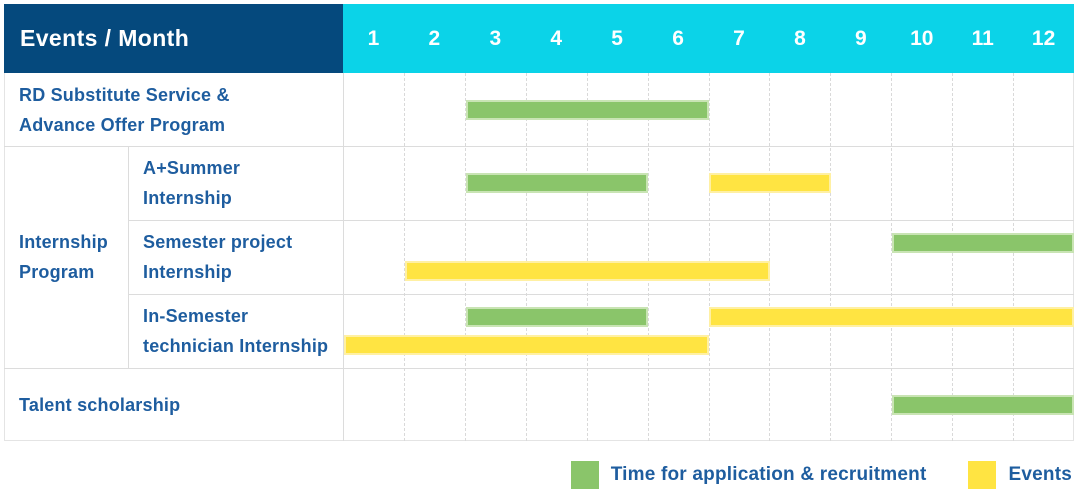 Image resolution: width=1080 pixels, height=494 pixels. I want to click on legend-item-application: Time for application & recruitment, so click(748, 475).